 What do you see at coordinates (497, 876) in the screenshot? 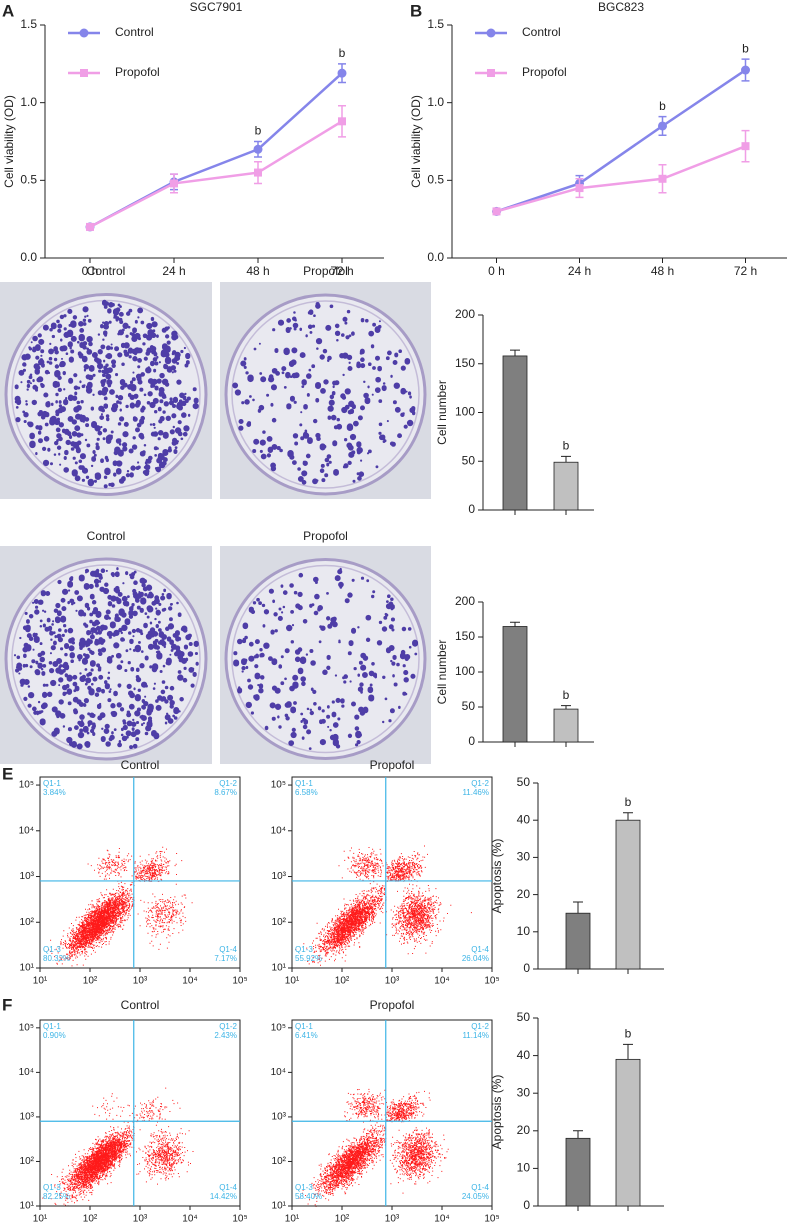
I see `y-axis-label: Apoptosis (%)` at bounding box center [497, 876].